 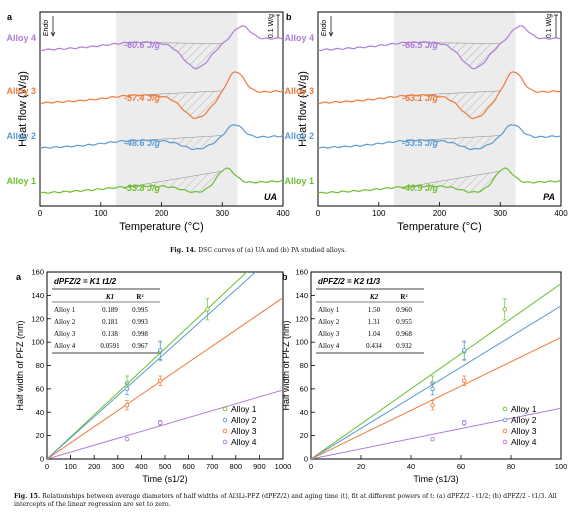 What do you see at coordinates (140, 346) in the screenshot?
I see `table-cell-r2: 0.967` at bounding box center [140, 346].